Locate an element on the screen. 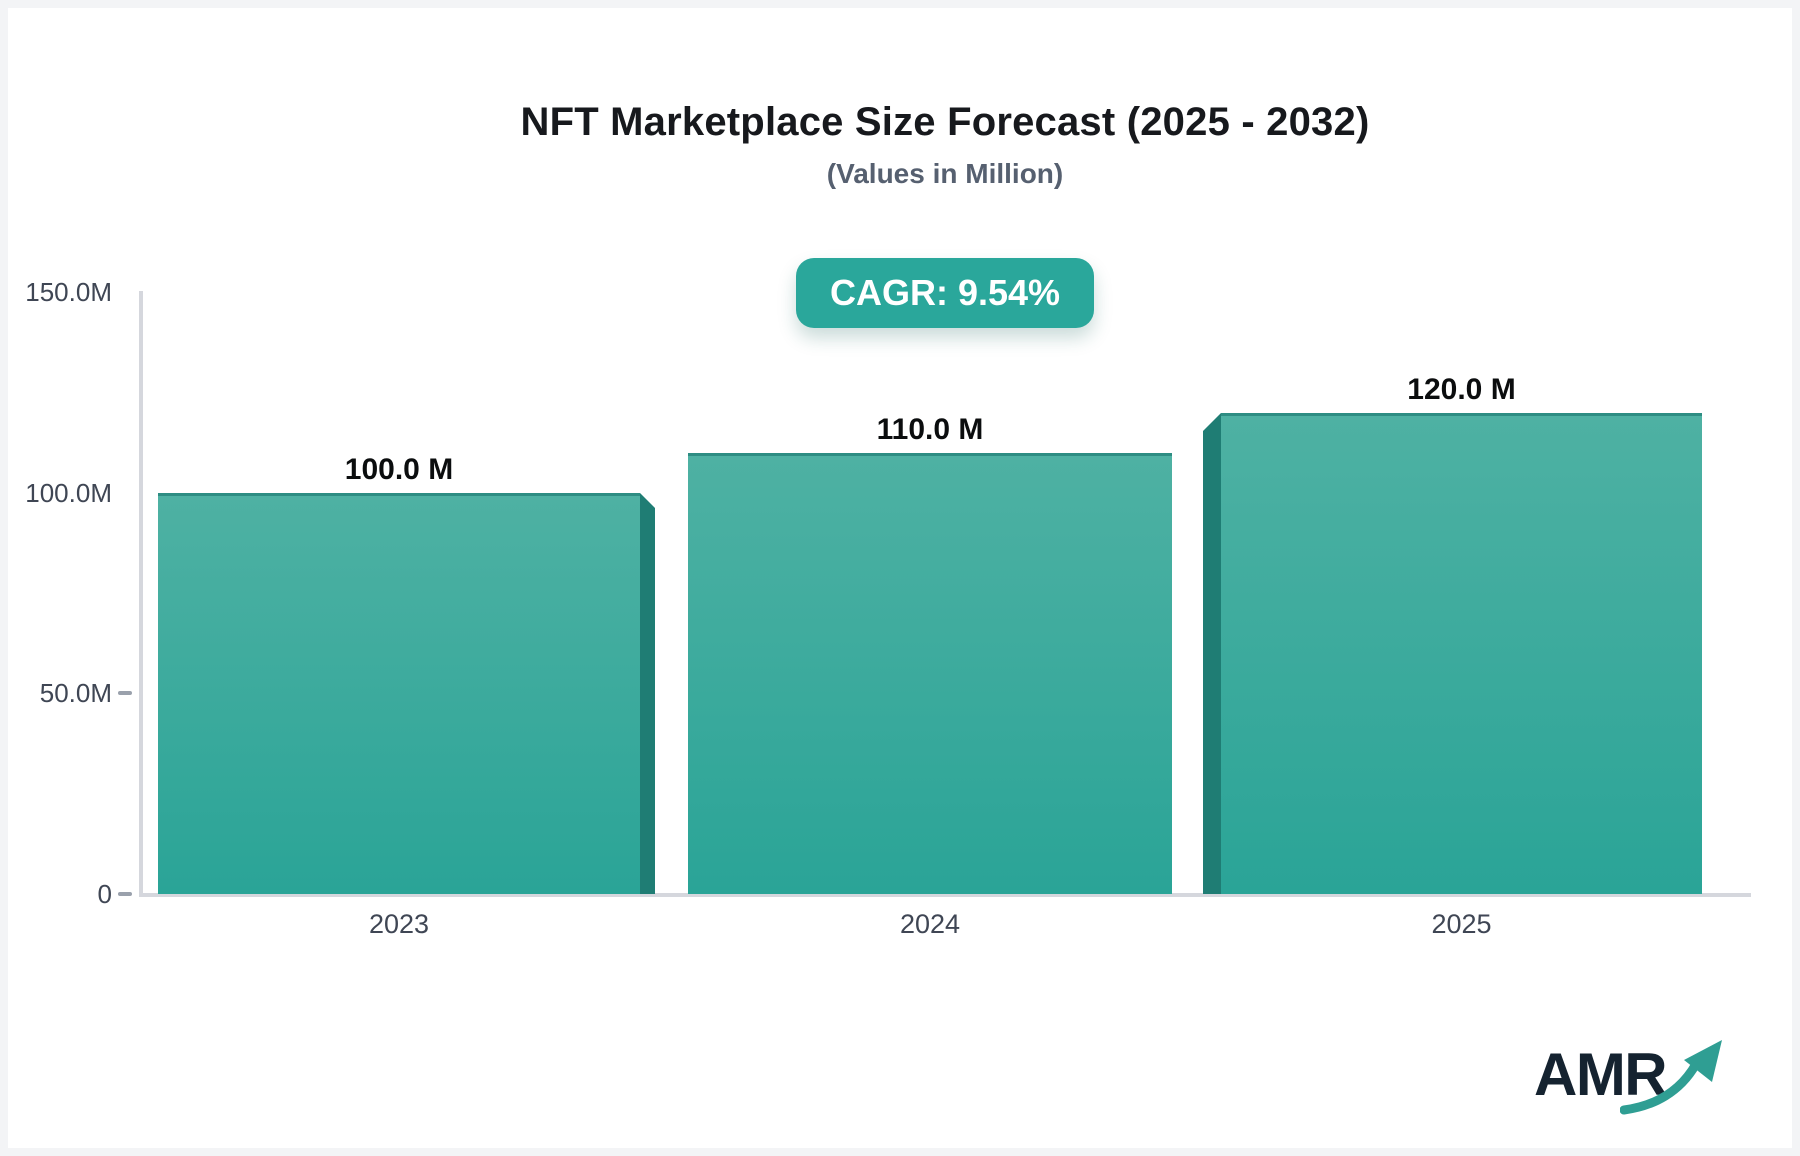 The image size is (1800, 1156). bar-value-label: 100.0 M is located at coordinates (399, 469).